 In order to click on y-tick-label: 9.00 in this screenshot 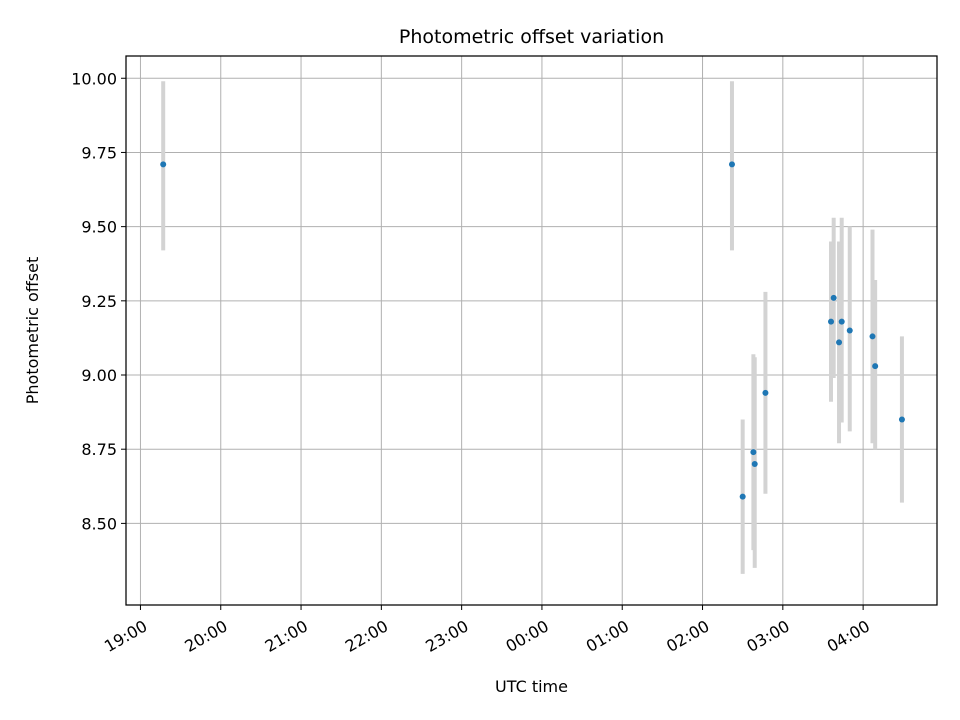, I will do `click(99, 375)`.